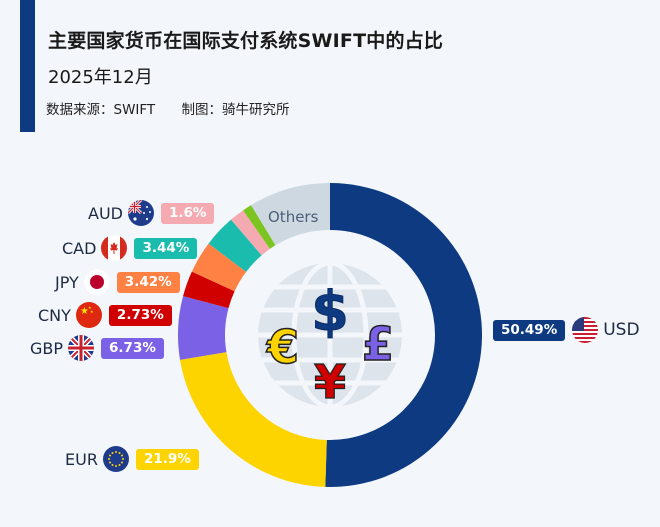  Describe the element at coordinates (105, 213) in the screenshot. I see `aud-code: AUD` at that location.